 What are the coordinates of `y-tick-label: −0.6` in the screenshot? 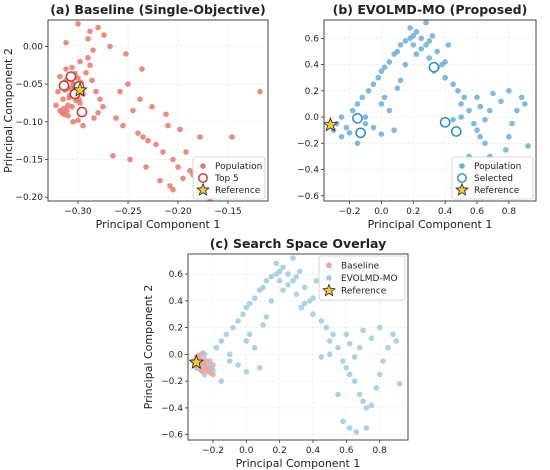 It's located at (172, 436).